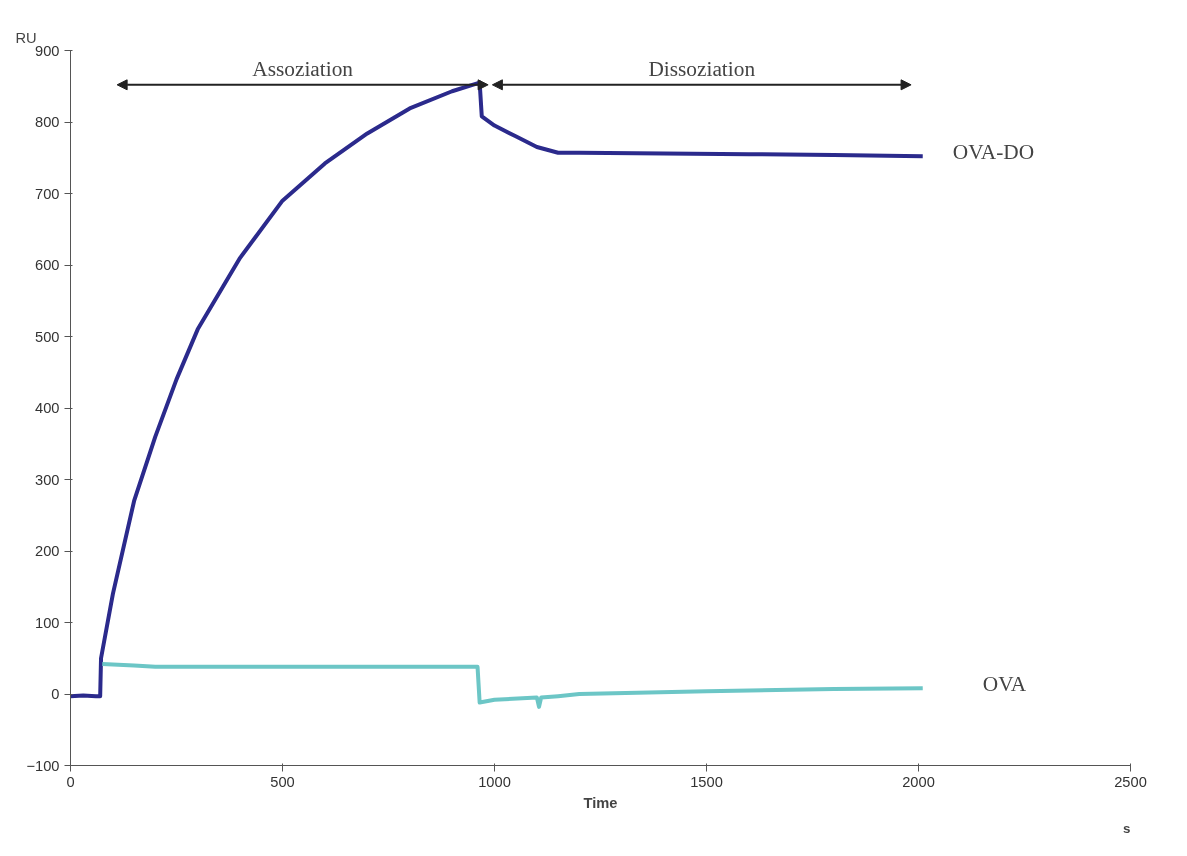 This screenshot has height=856, width=1187. I want to click on x-tick-label: 1500, so click(706, 781).